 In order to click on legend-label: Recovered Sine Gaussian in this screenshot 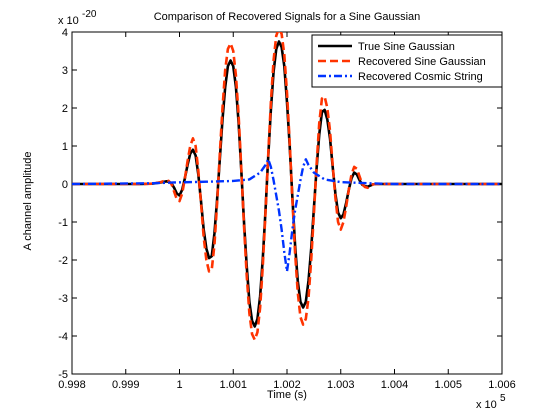, I will do `click(422, 62)`.